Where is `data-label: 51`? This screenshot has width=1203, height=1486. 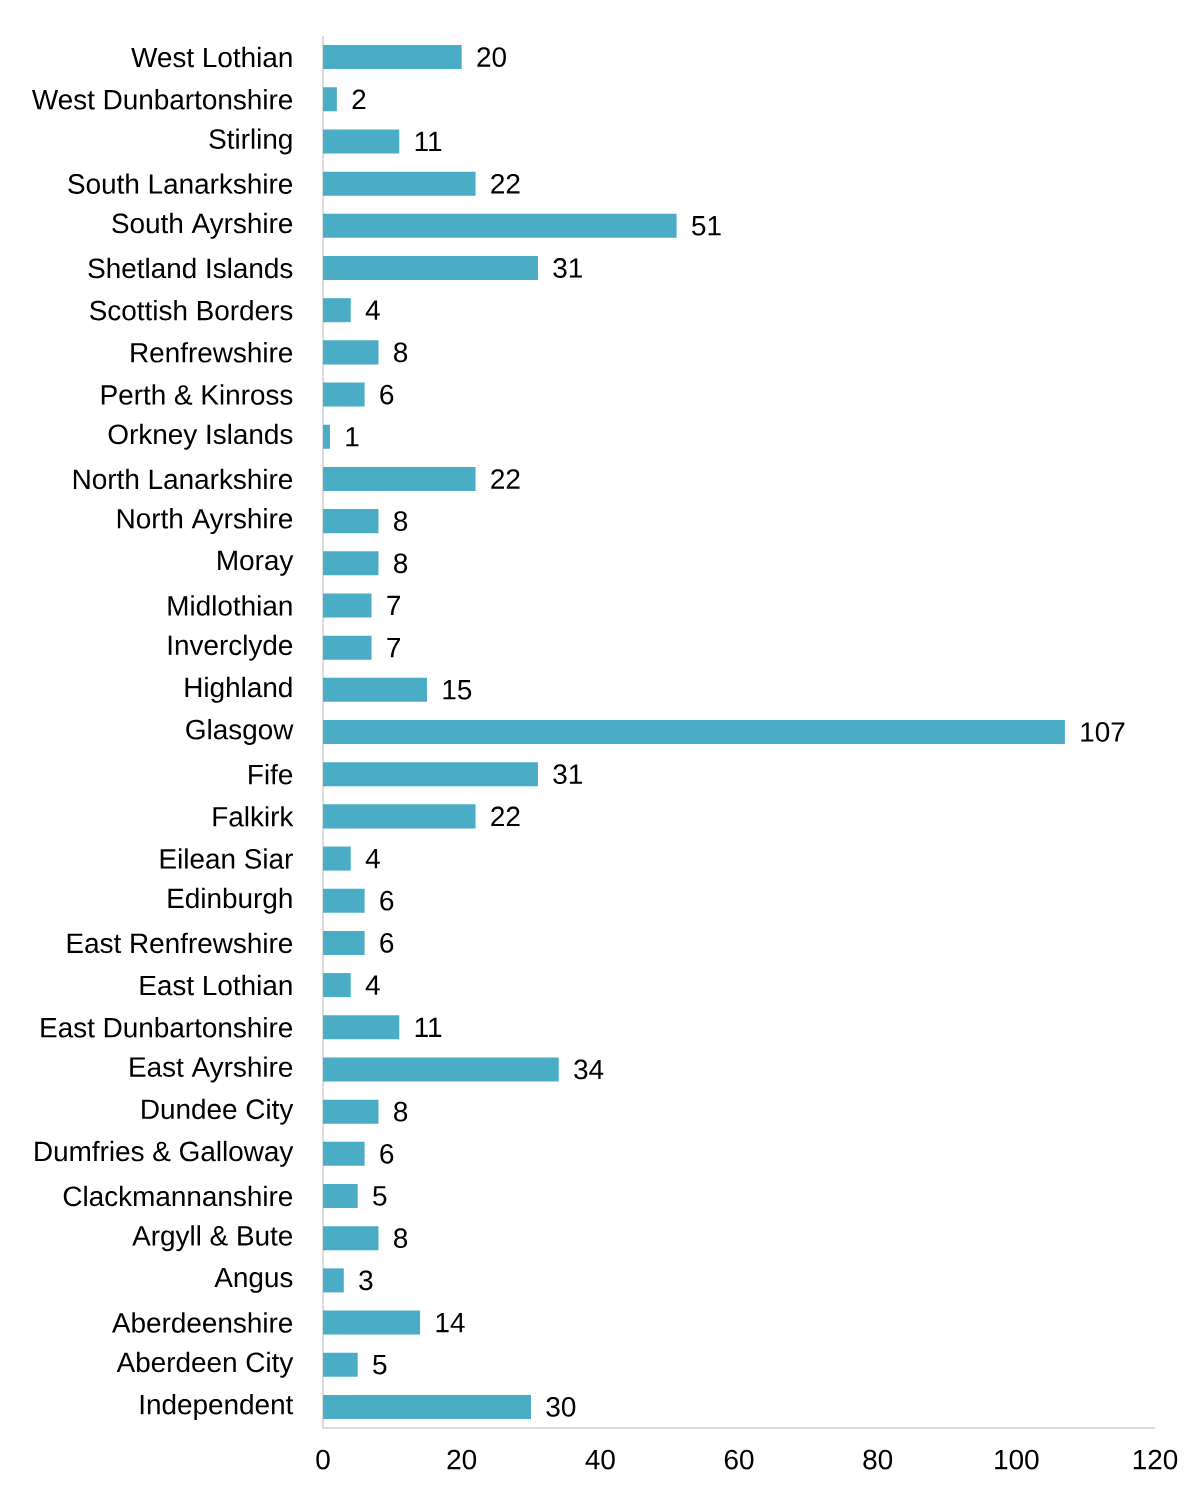
data-label: 51 is located at coordinates (706, 226).